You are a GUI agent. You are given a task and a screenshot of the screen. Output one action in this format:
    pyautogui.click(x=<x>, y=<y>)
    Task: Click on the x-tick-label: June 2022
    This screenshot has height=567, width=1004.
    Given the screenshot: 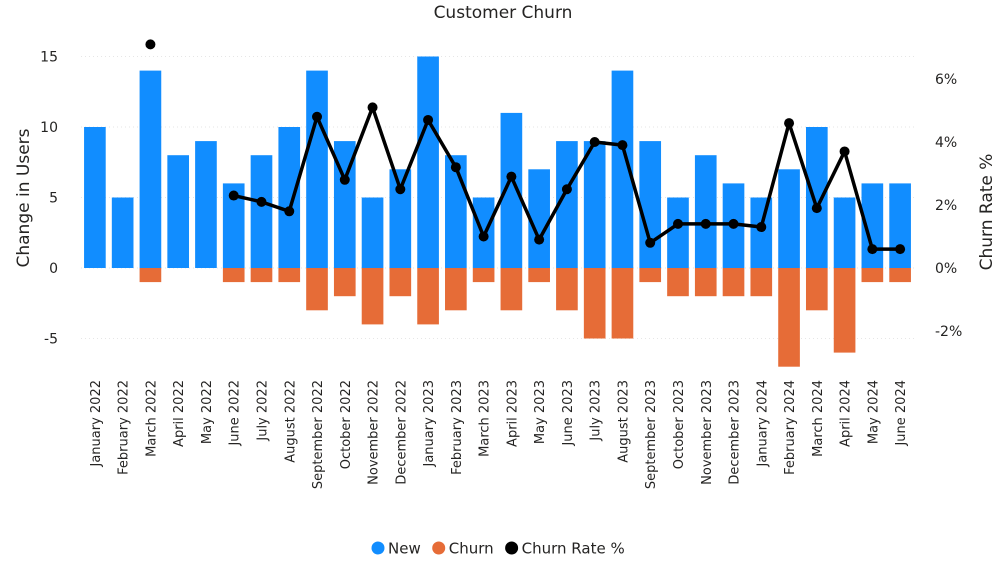 What is the action you would take?
    pyautogui.click(x=235, y=413)
    